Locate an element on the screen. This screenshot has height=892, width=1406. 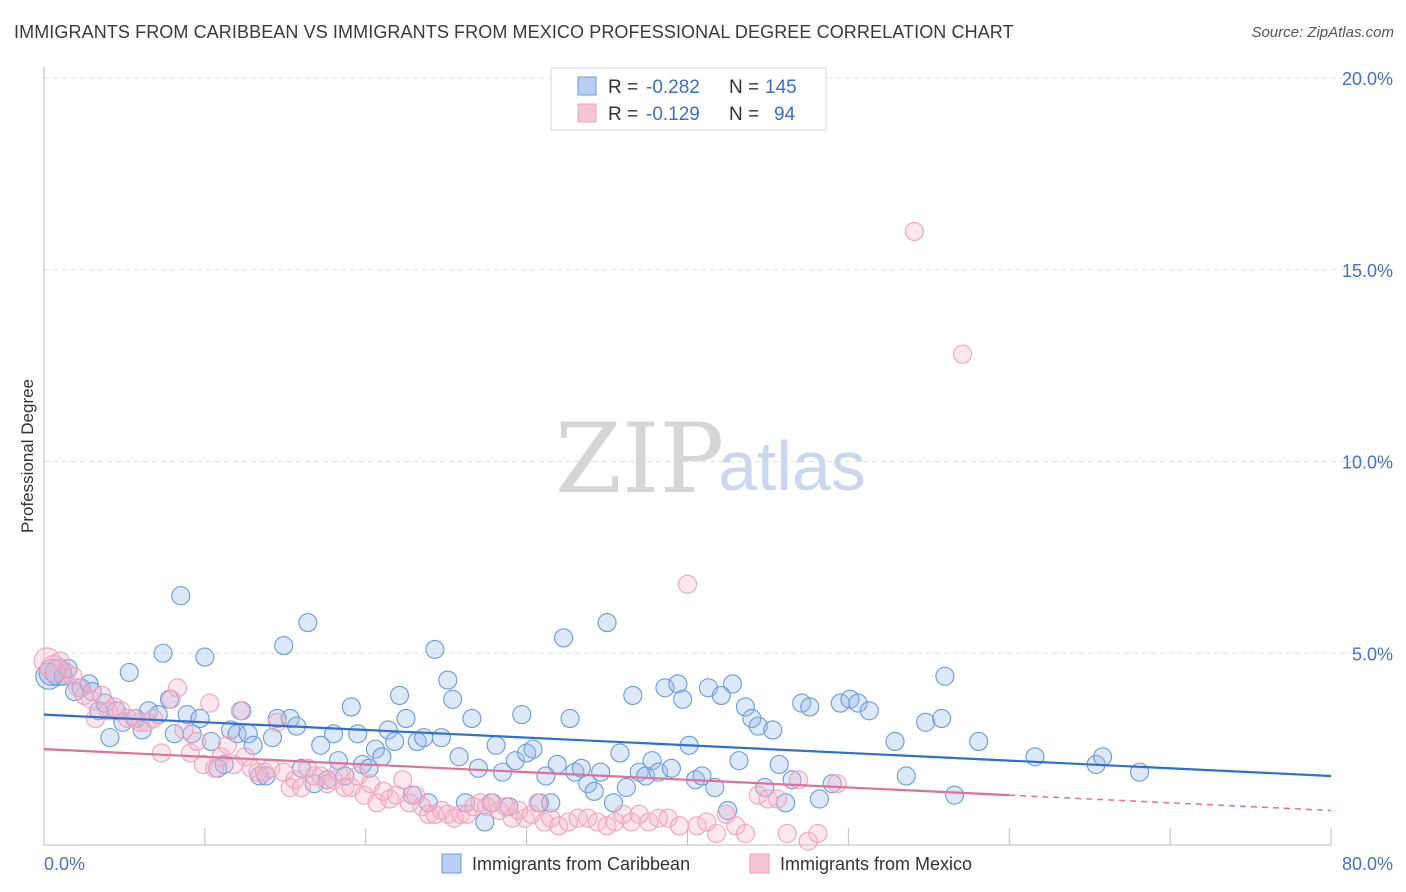
caribbean-trend-line is located at coordinates (687, 745).